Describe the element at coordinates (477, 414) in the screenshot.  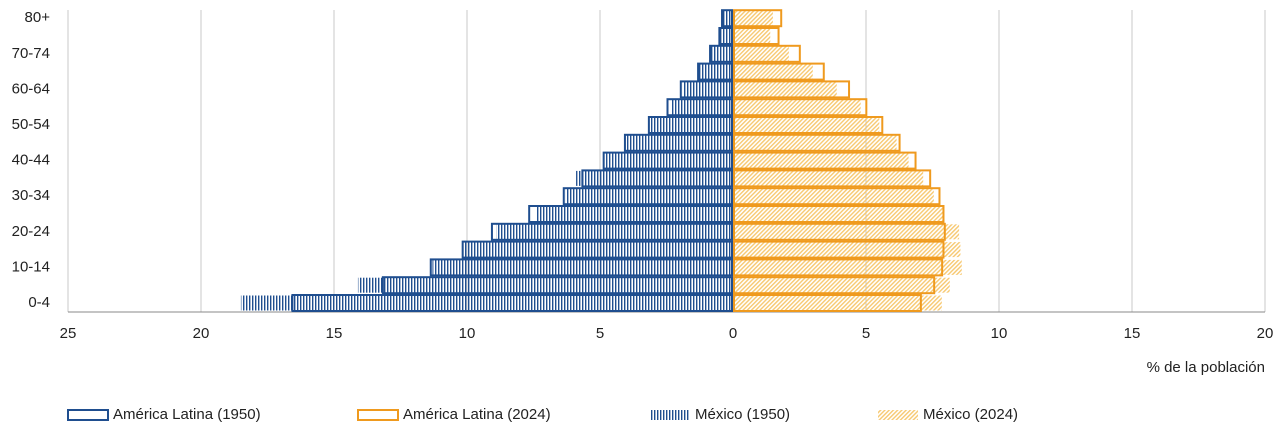
I see `legend-label: América Latina (2024)` at that location.